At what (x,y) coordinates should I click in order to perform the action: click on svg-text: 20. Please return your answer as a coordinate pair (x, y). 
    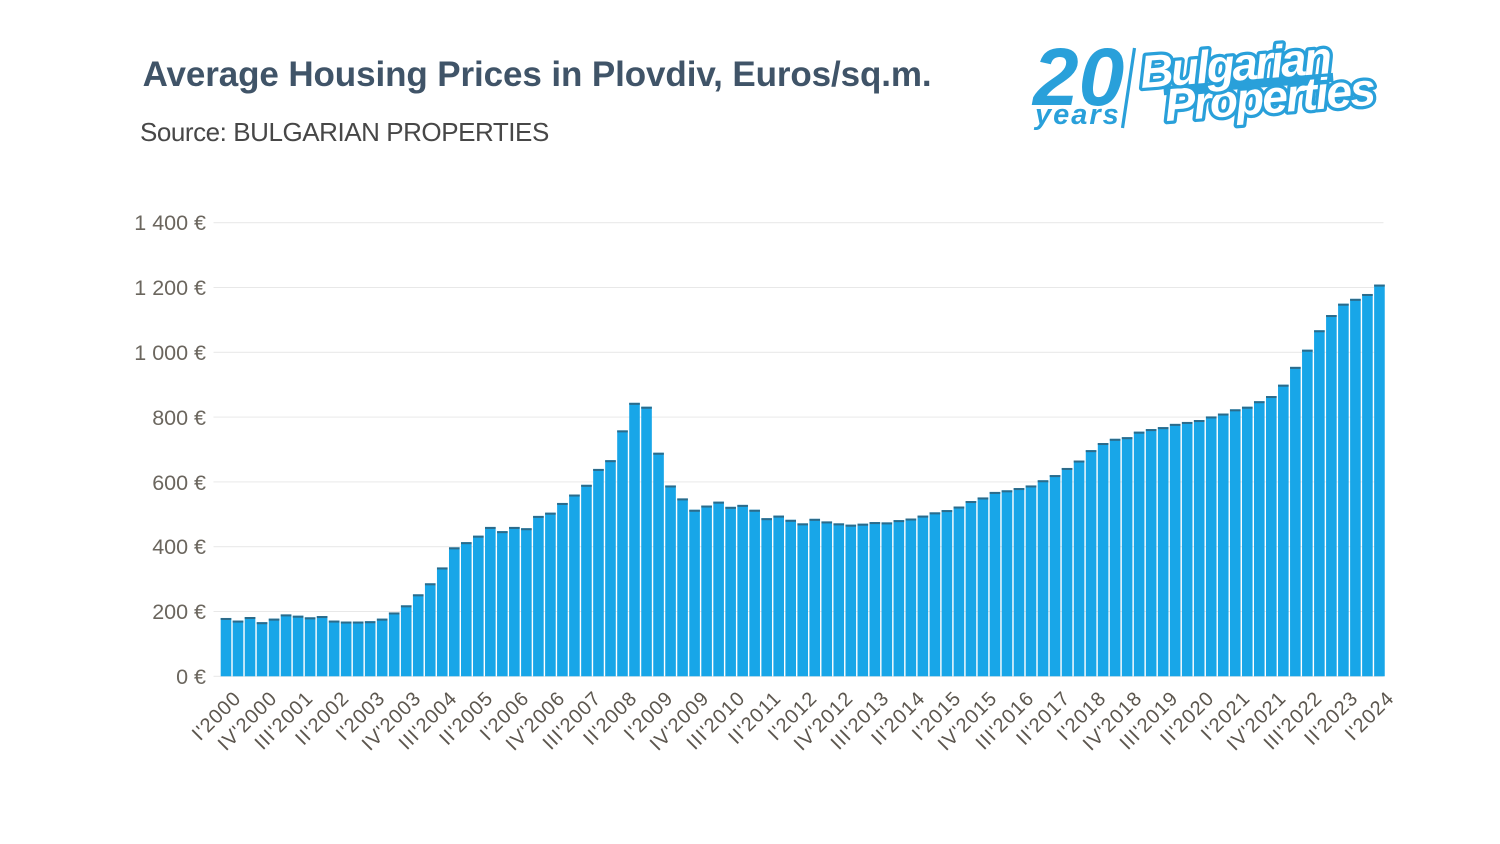
    Looking at the image, I should click on (1077, 77).